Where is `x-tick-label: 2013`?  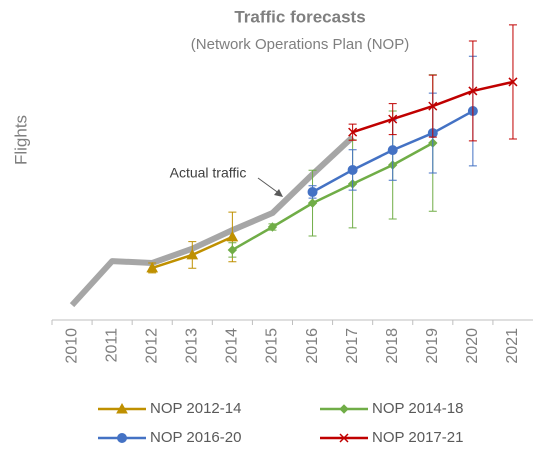 x-tick-label: 2013 is located at coordinates (192, 346).